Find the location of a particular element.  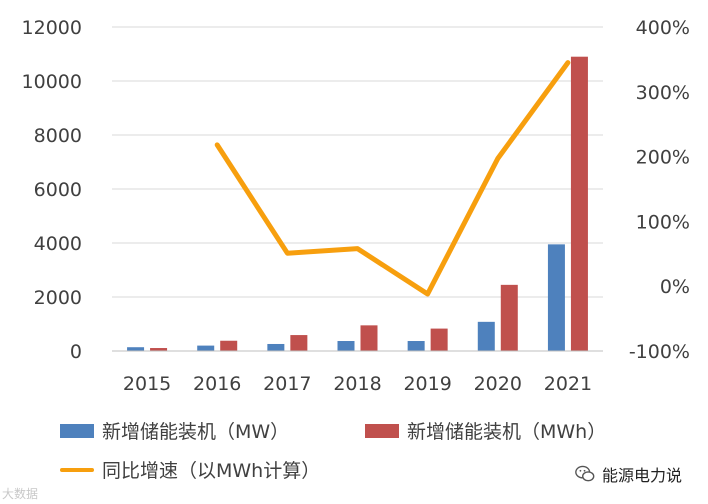

legend-label-growth: 同比增速（以MWh计算） is located at coordinates (211, 471).